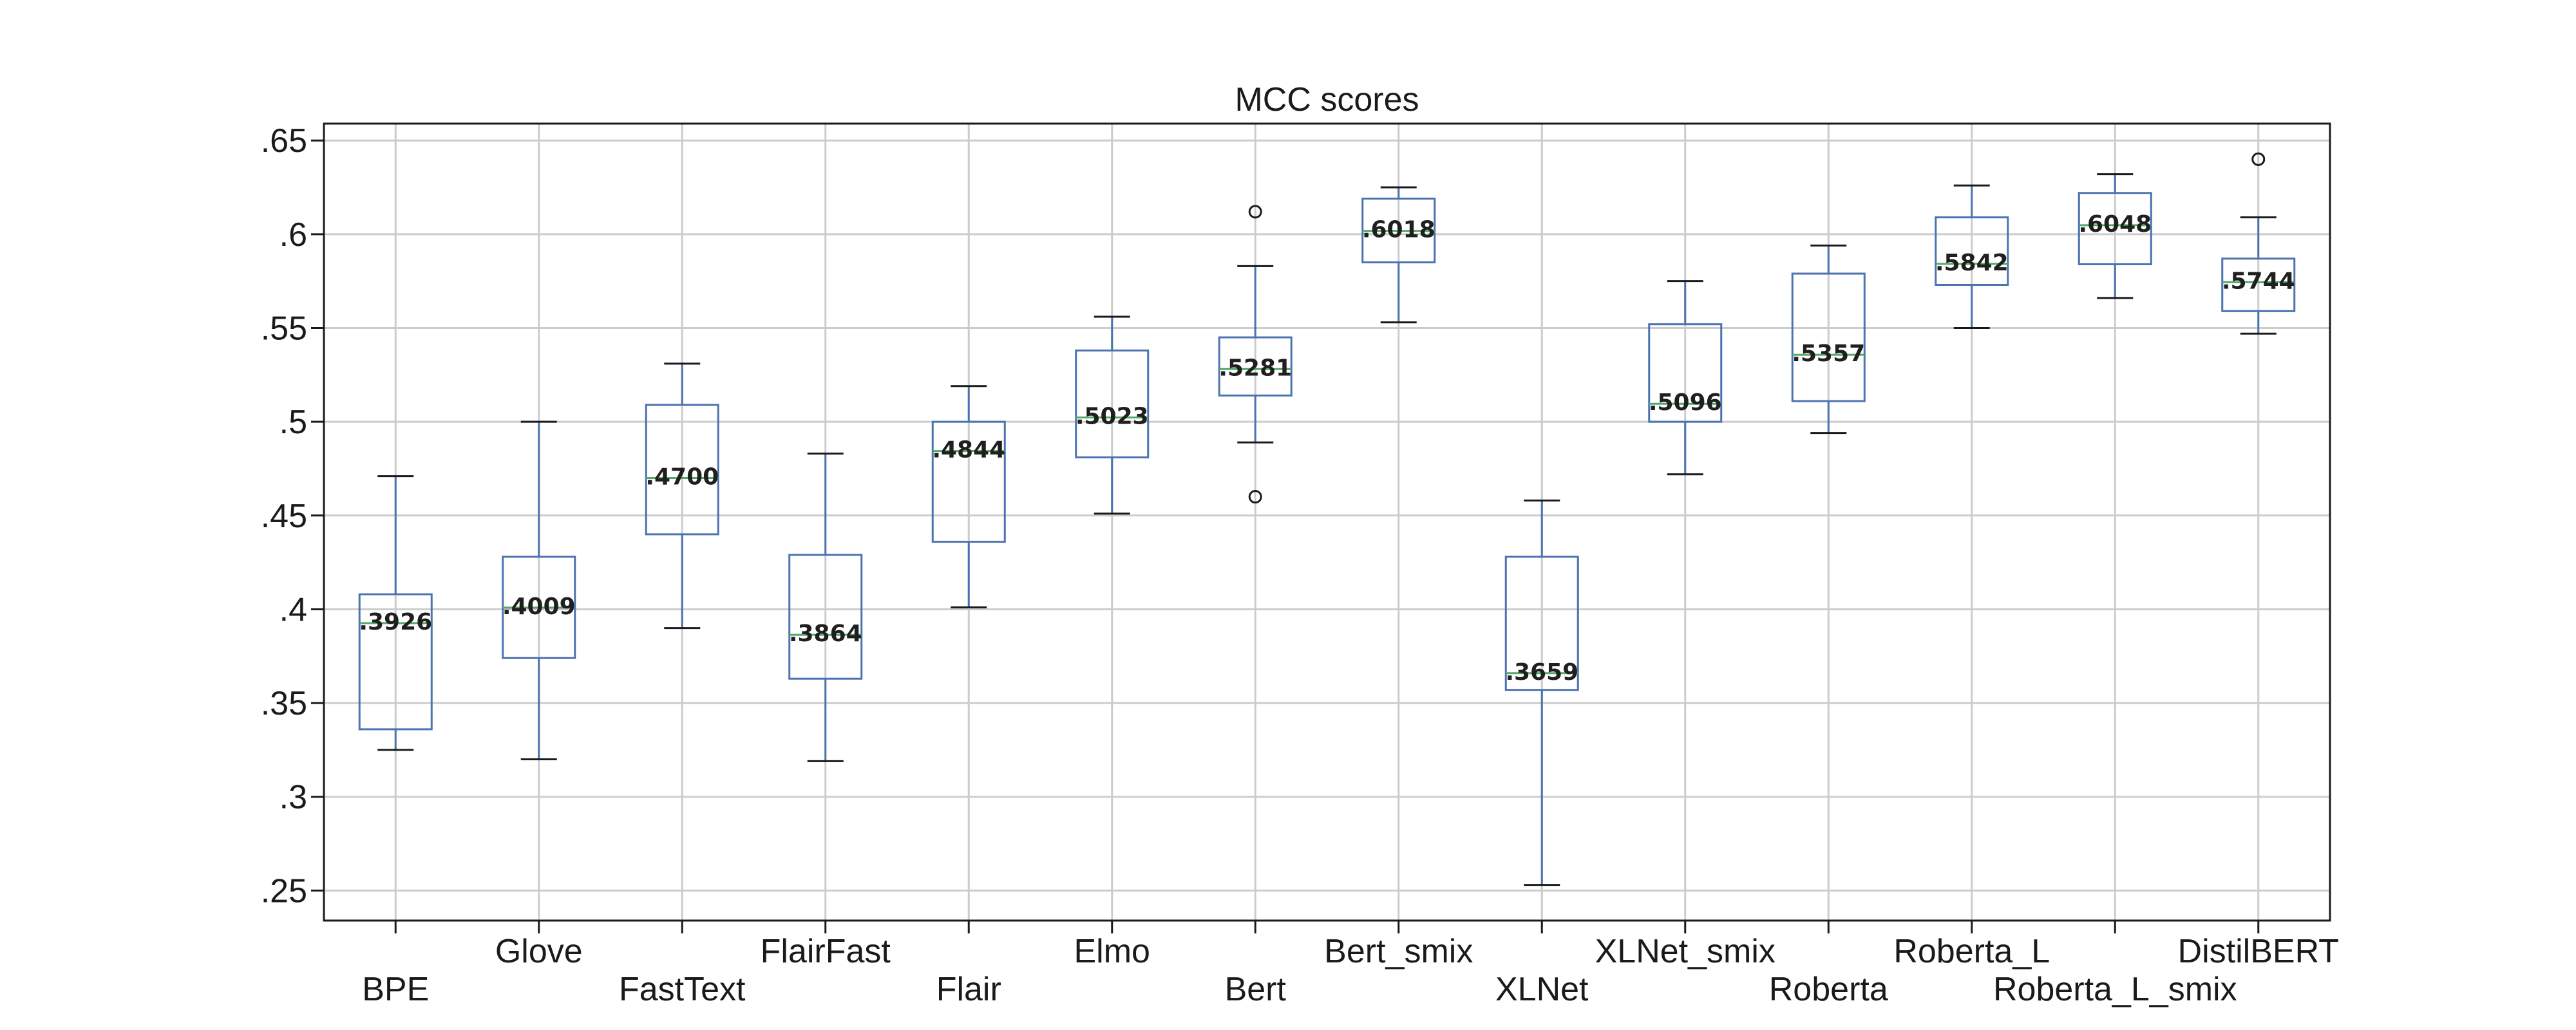 This screenshot has width=2576, height=1030. I want to click on median-label: .4844, so click(969, 451).